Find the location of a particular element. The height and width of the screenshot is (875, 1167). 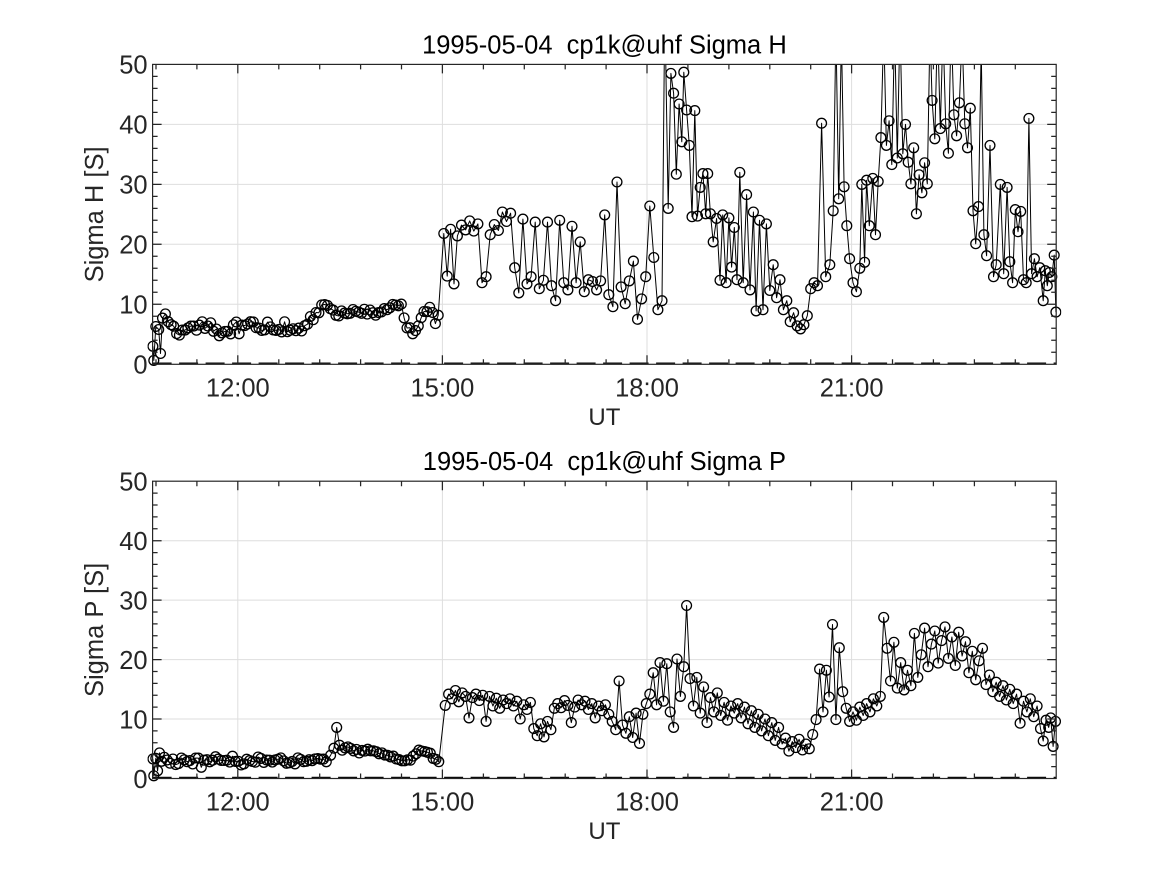

svg-text: Sigma H [S] is located at coordinates (95, 214).